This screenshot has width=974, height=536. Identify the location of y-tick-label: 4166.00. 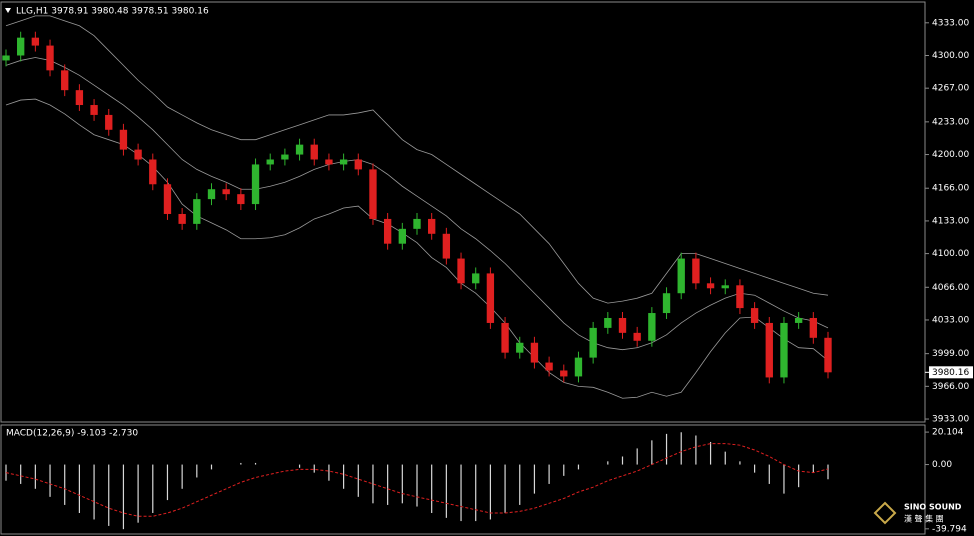
(950, 189).